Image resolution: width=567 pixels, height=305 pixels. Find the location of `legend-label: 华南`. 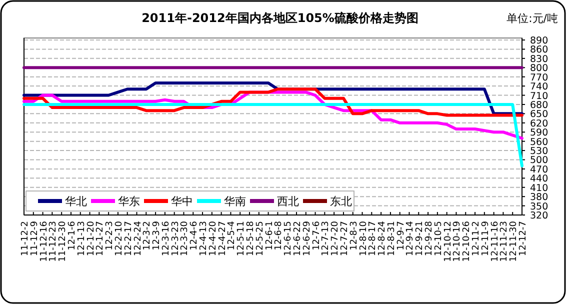

legend-label: 华南 is located at coordinates (235, 201).